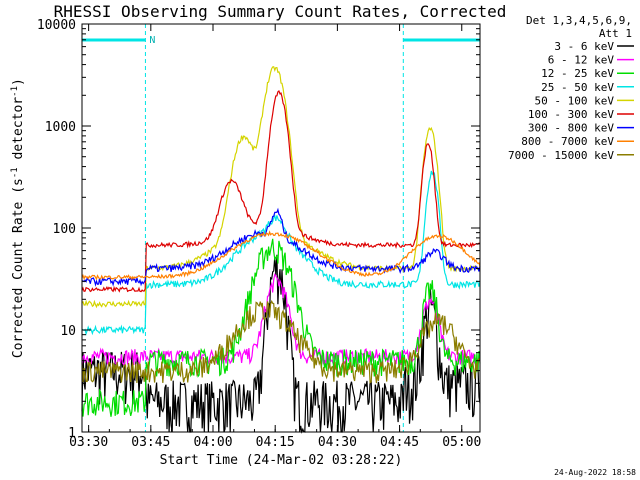 Image resolution: width=640 pixels, height=480 pixels. What do you see at coordinates (575, 100) in the screenshot?
I see `legend-label: 50 - 100 keV` at bounding box center [575, 100].